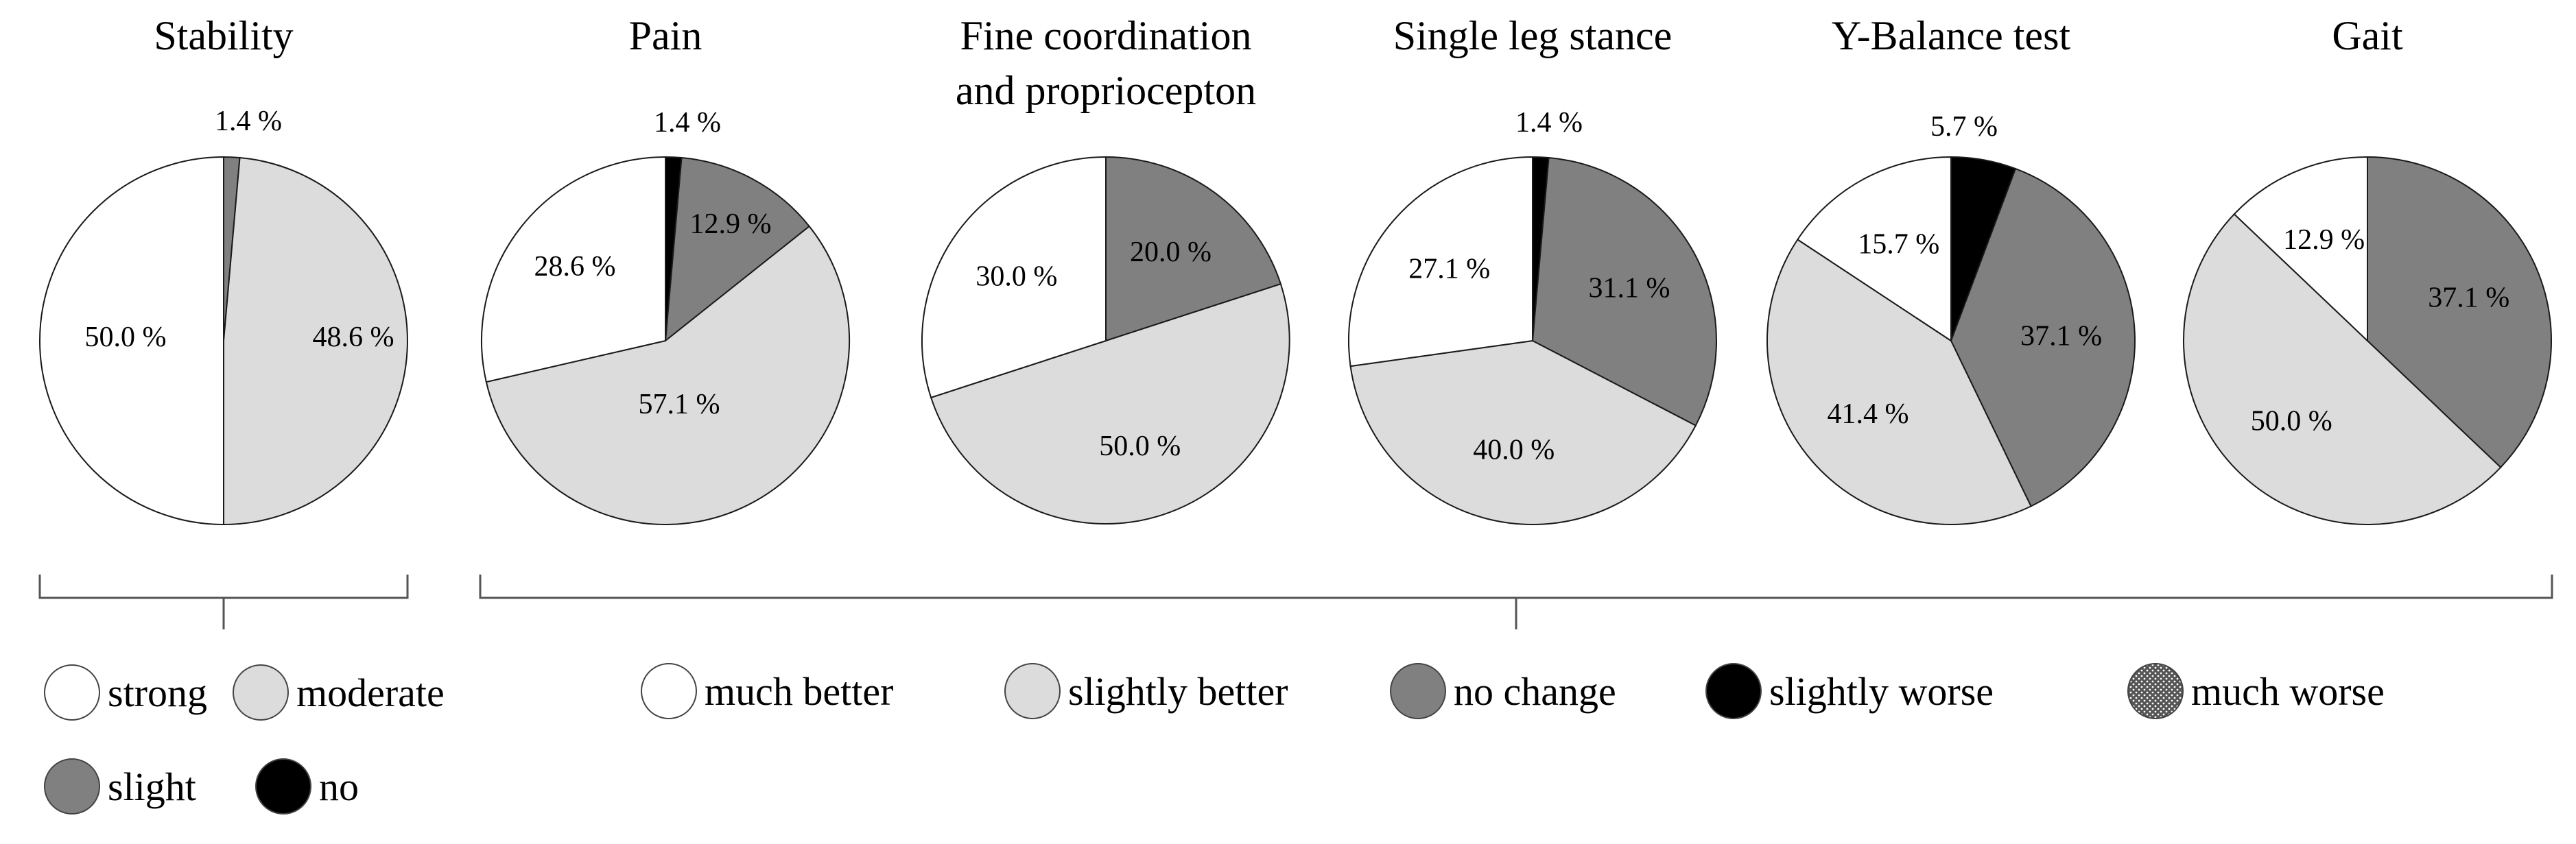 This screenshot has width=2576, height=844. I want to click on pie-gait: Gait 37.1 % 50.0 % 12.9 %, so click(2367, 269).